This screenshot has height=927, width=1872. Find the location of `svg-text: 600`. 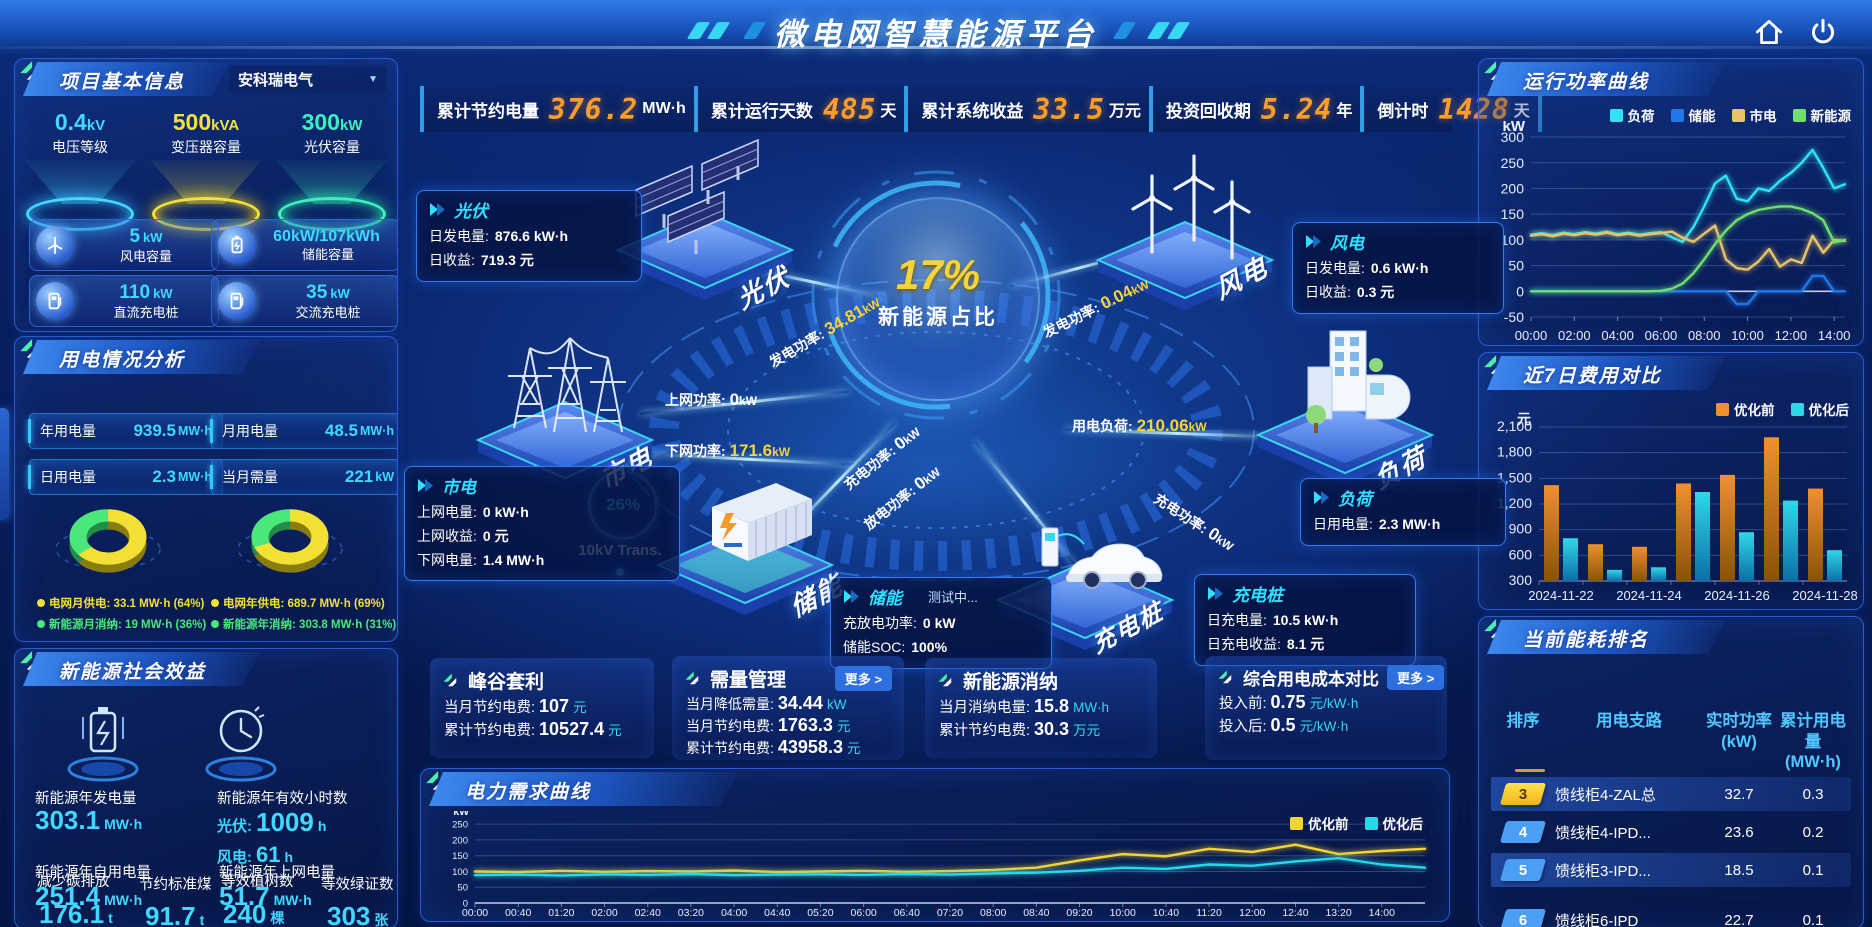

svg-text: 600 is located at coordinates (1521, 554).